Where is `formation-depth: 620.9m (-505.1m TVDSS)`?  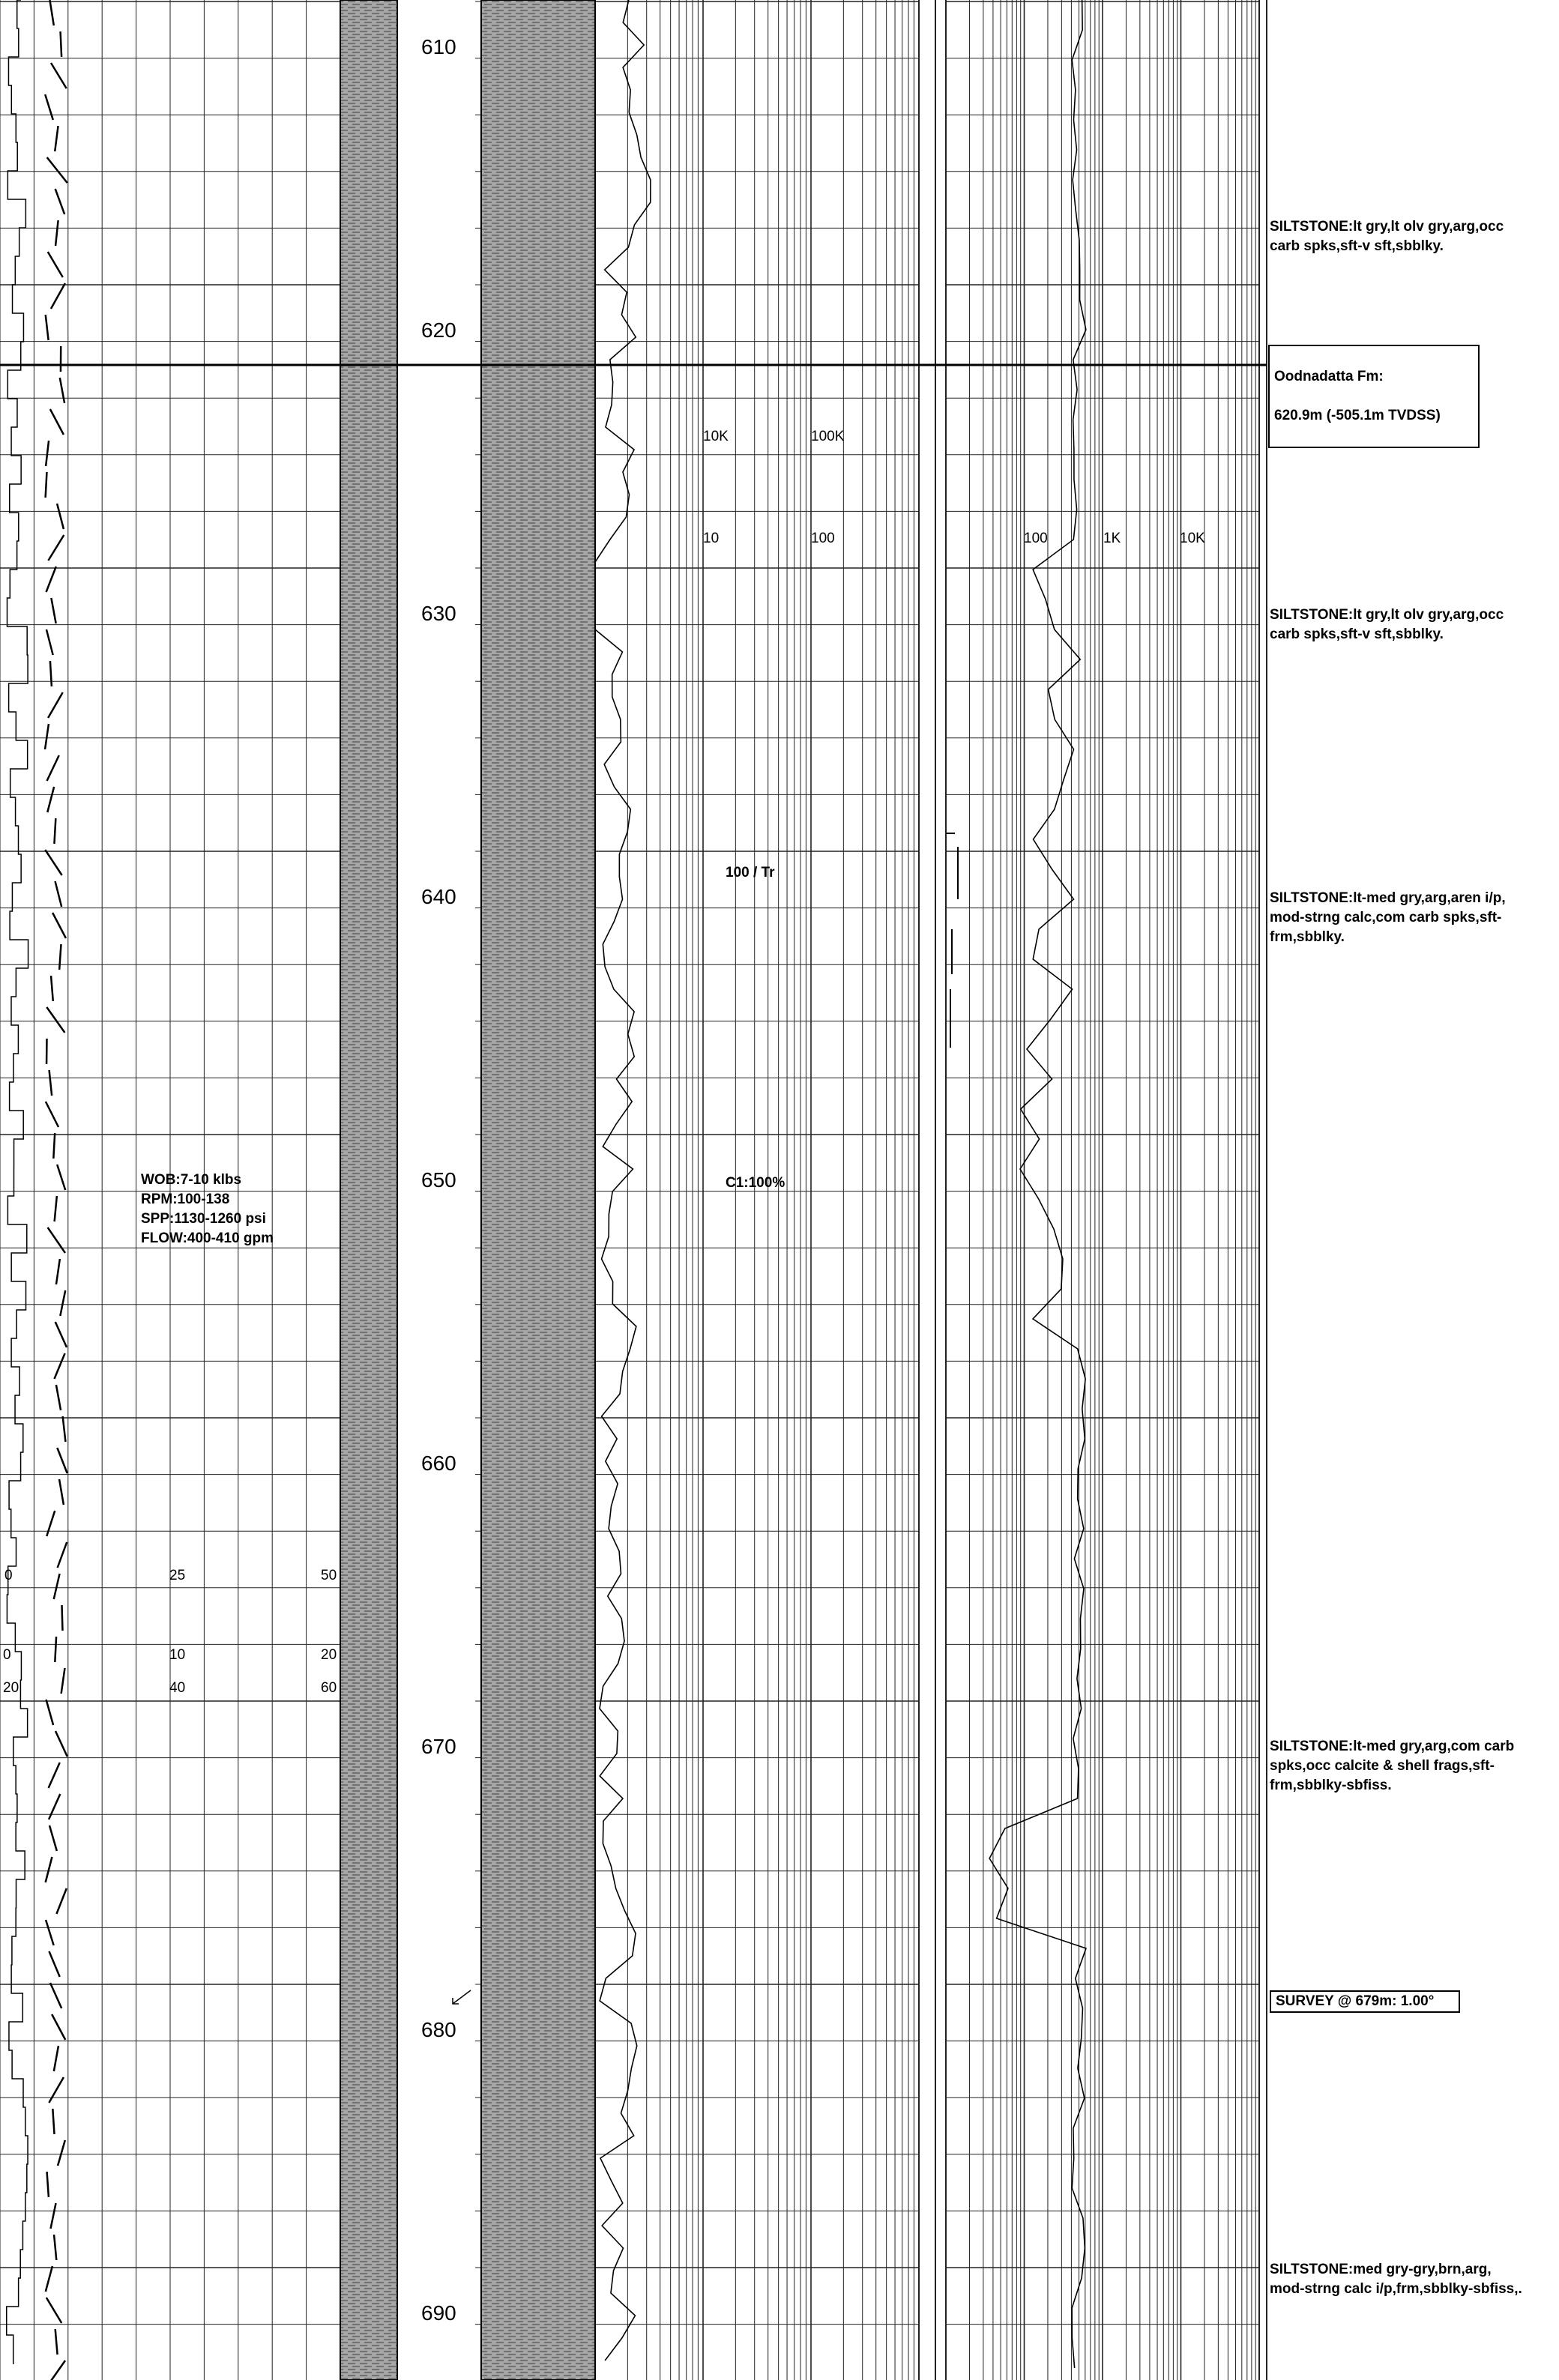 formation-depth: 620.9m (-505.1m TVDSS) is located at coordinates (1357, 415).